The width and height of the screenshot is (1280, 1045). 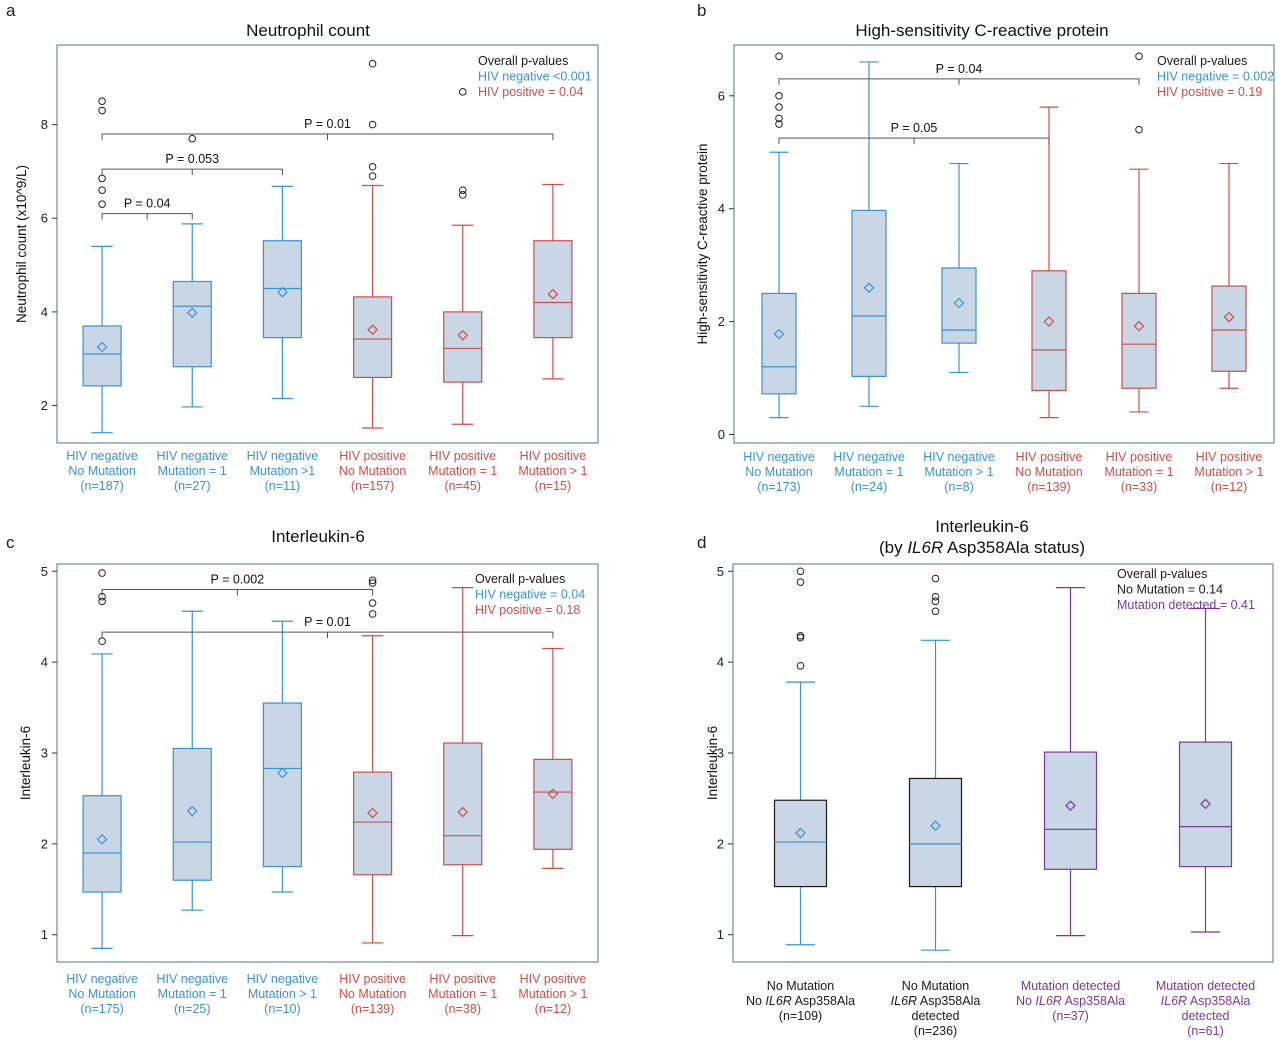 What do you see at coordinates (44, 124) in the screenshot?
I see `y-tick-label: 8` at bounding box center [44, 124].